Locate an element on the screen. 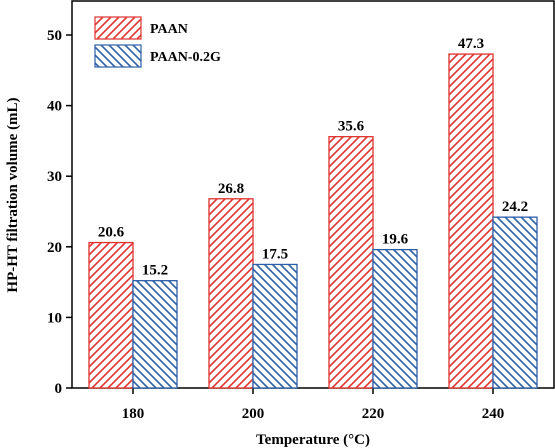 The width and height of the screenshot is (555, 448). x-tick-label: 180 is located at coordinates (133, 414).